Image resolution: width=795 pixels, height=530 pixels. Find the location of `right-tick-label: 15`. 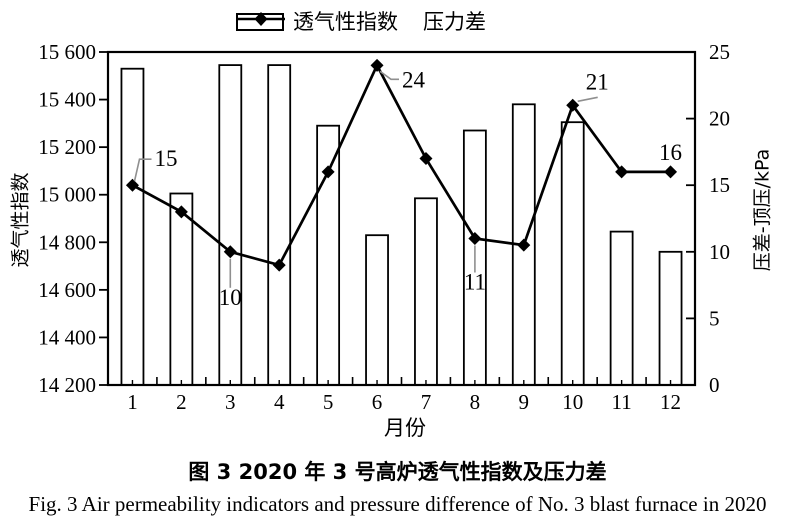

right-tick-label: 15 is located at coordinates (719, 185).